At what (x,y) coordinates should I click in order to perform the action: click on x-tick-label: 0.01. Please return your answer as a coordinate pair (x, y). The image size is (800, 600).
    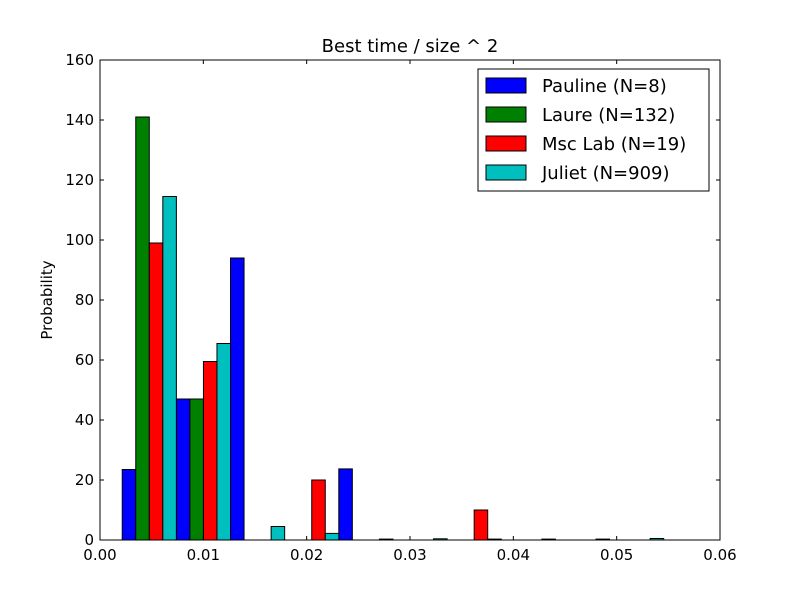
    Looking at the image, I should click on (203, 555).